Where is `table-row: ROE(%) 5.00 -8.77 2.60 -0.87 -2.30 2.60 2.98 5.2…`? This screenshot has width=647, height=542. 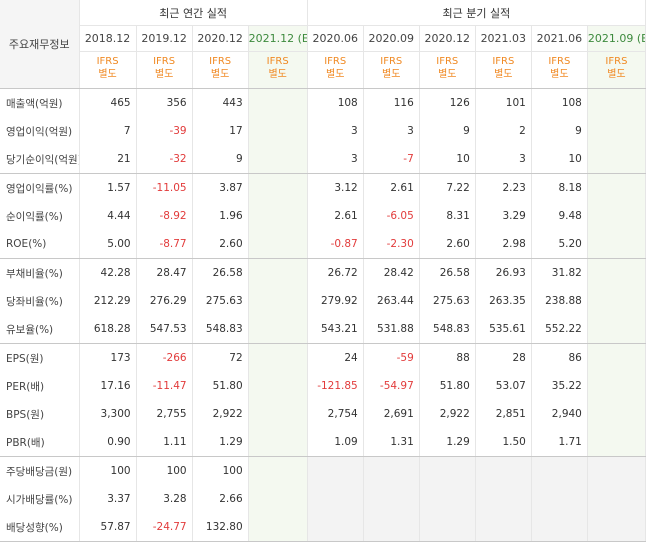
table-row: ROE(%) 5.00 -8.77 2.60 -0.87 -2.30 2.60 2.98 5.2… is located at coordinates (323, 244).